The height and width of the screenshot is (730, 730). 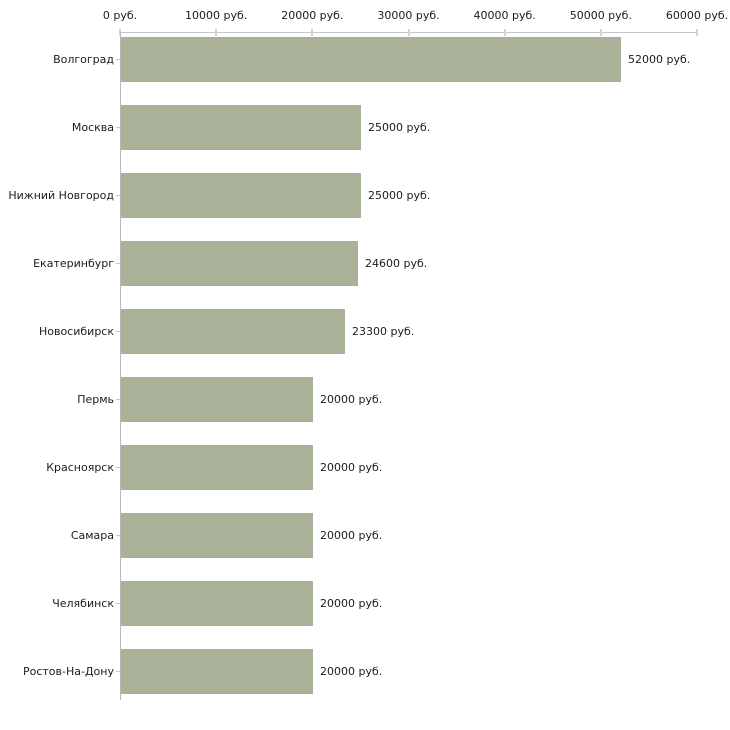 I want to click on value-label: 52000 руб., so click(x=659, y=59).